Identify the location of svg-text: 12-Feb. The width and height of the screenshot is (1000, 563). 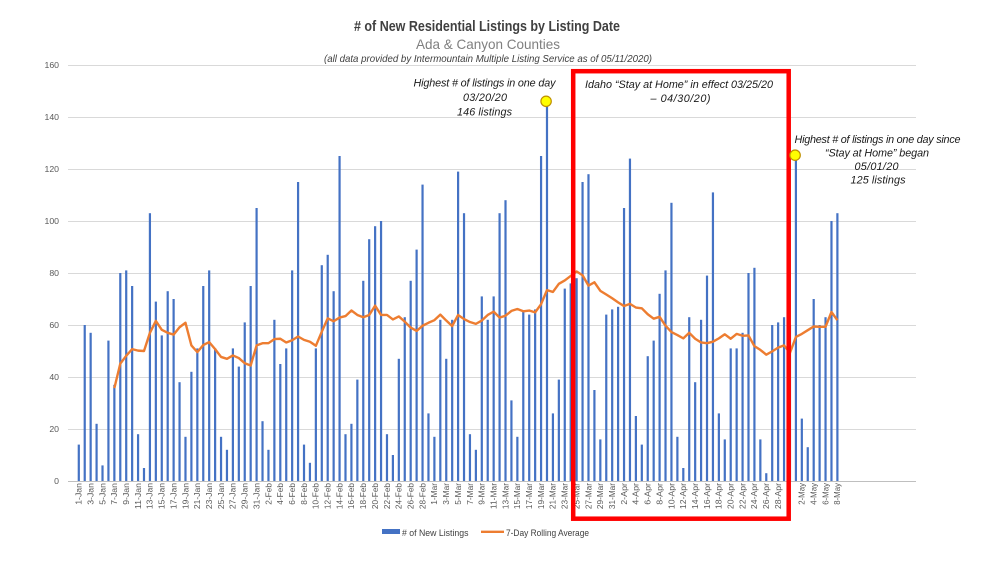
(328, 495).